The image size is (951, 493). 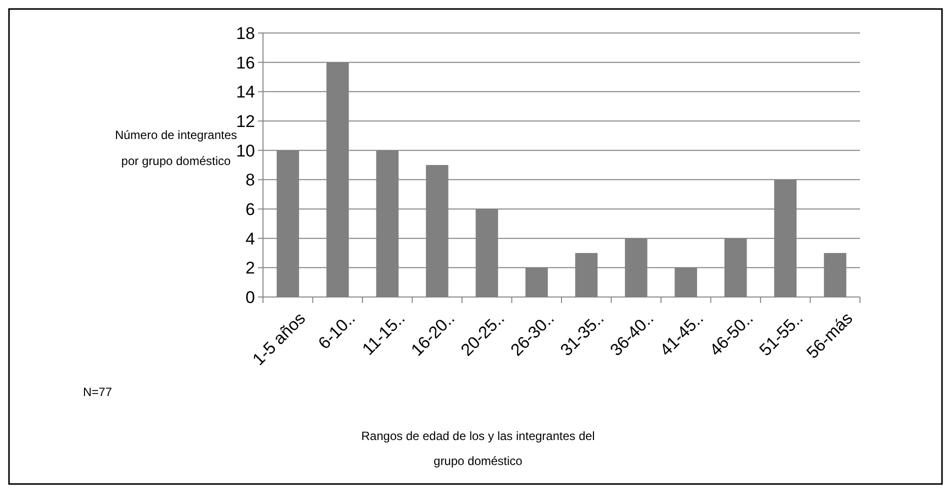 What do you see at coordinates (176, 148) in the screenshot?
I see `y-axis-title: Número de integrantes por grupo doméstico` at bounding box center [176, 148].